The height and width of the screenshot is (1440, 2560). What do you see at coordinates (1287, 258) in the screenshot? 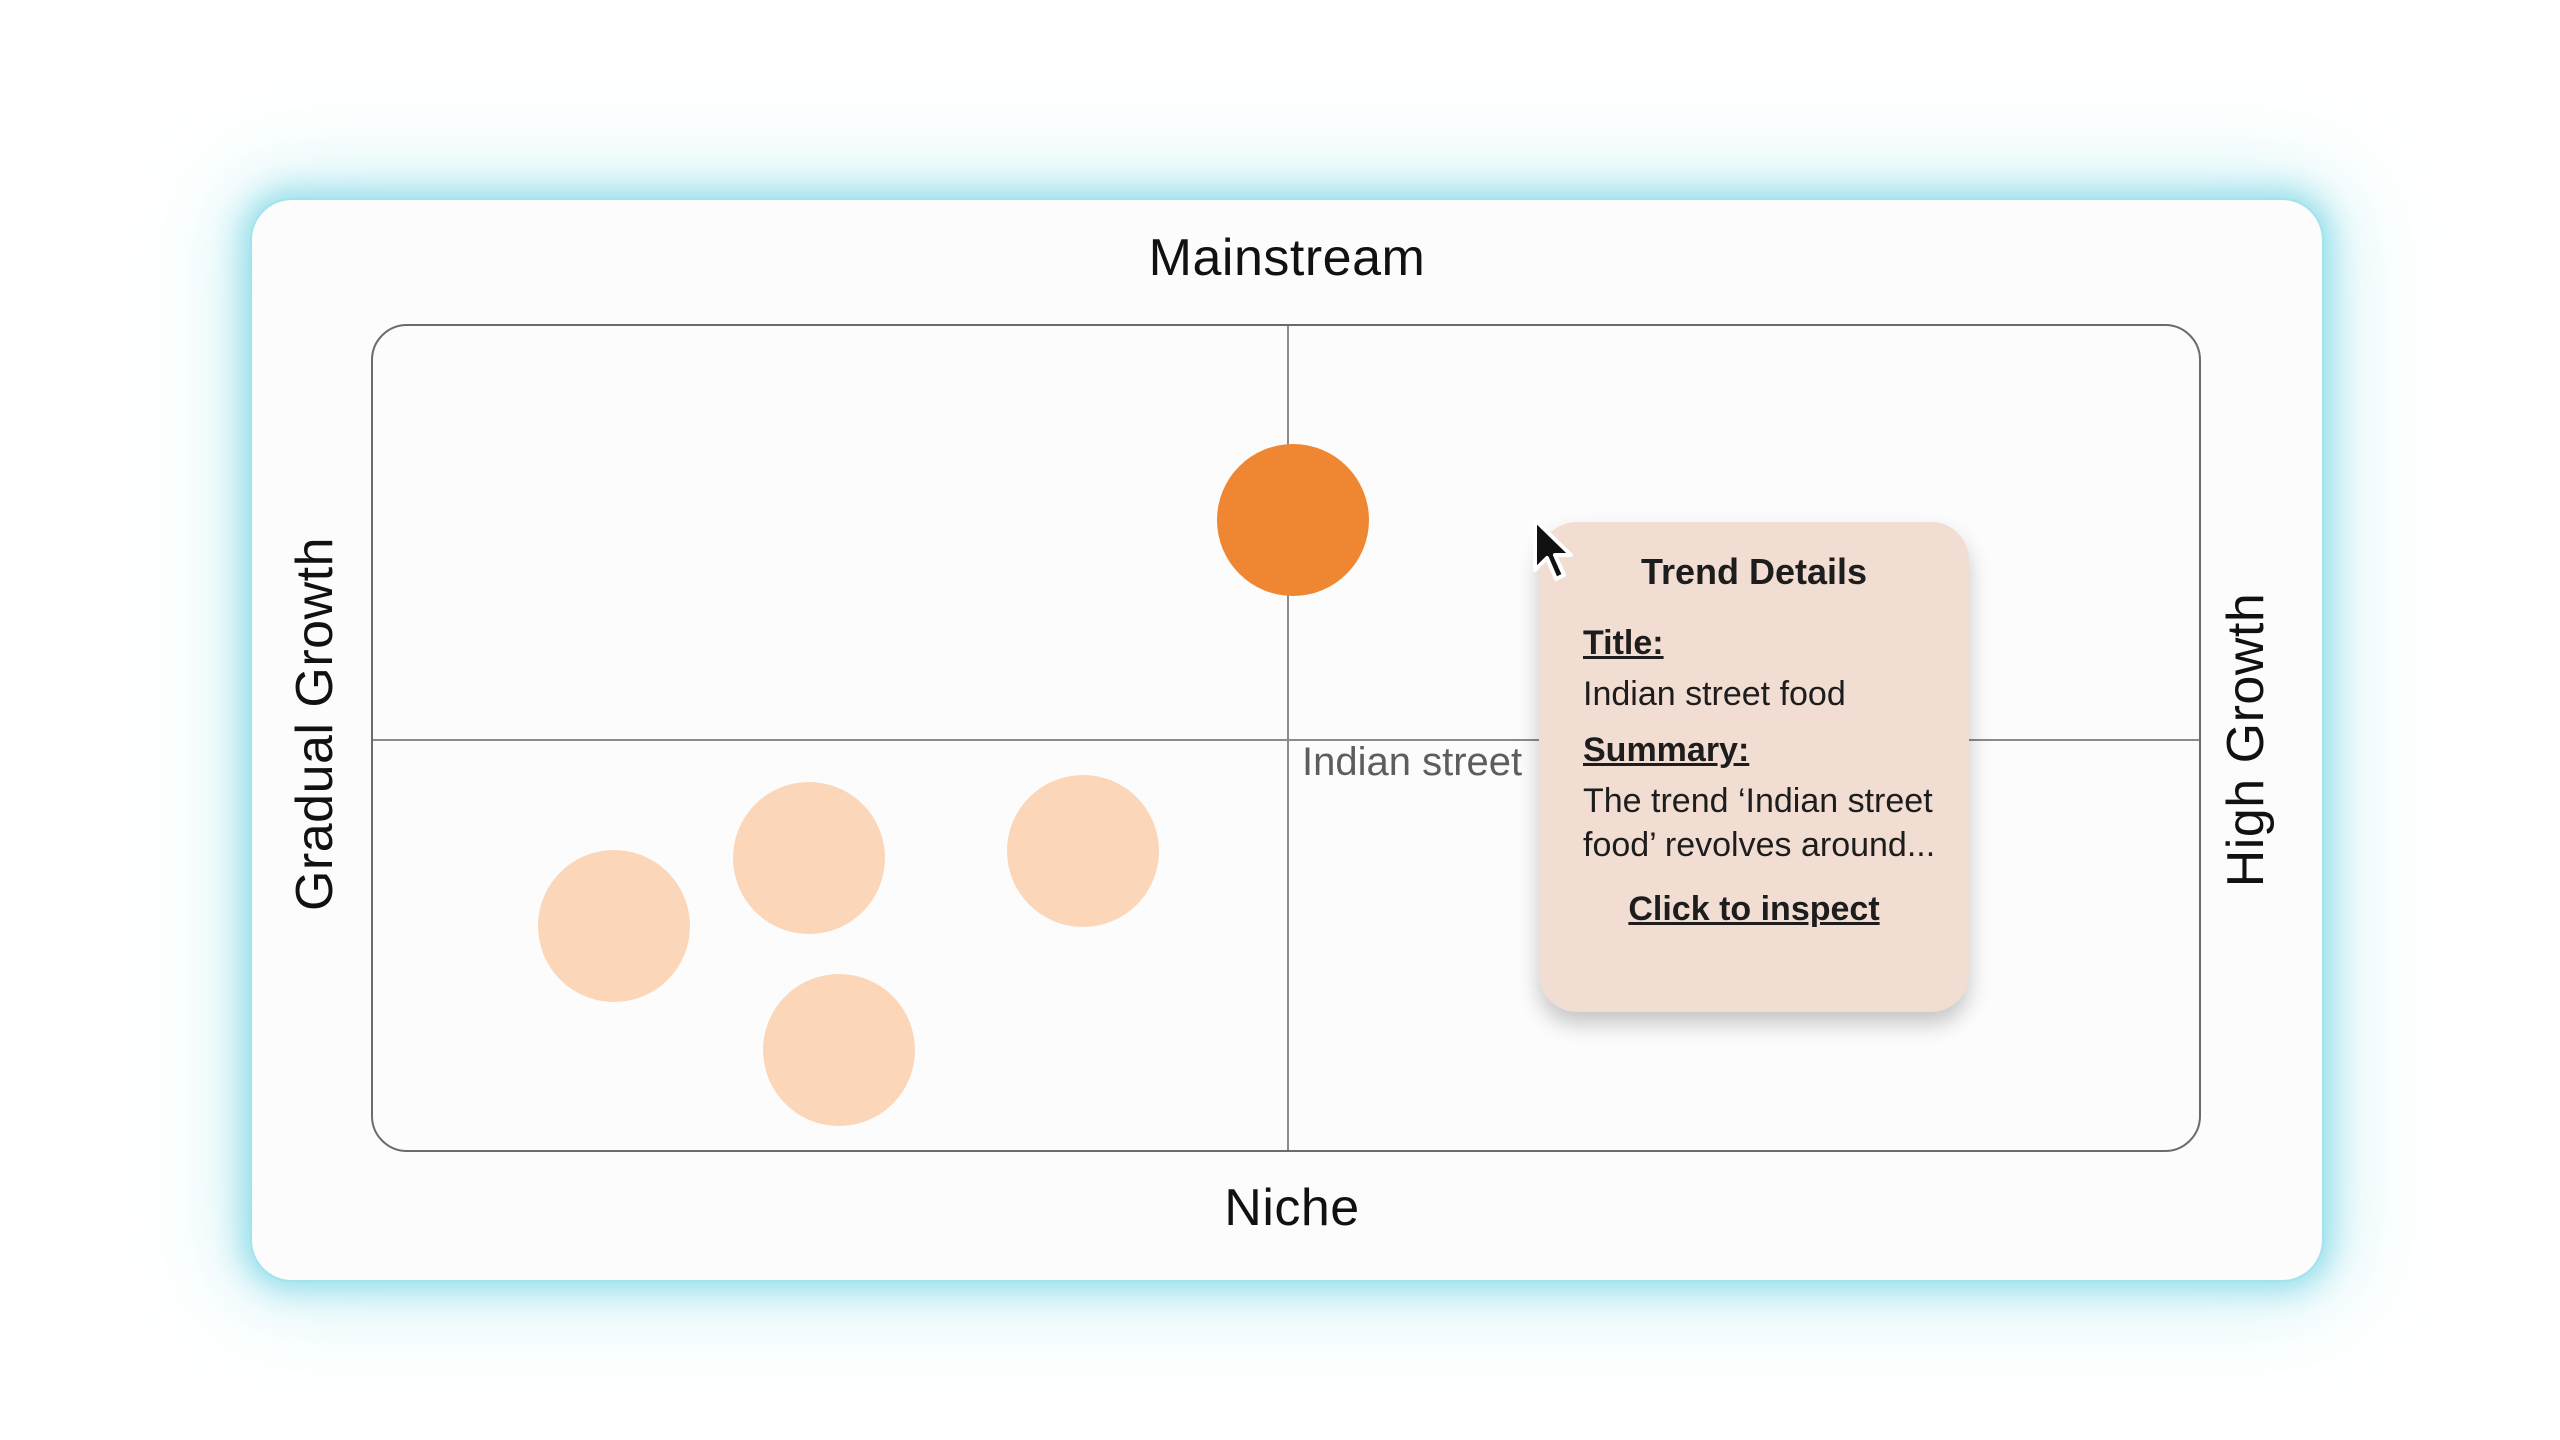
I see `axis-label-mainstream: Mainstream` at bounding box center [1287, 258].